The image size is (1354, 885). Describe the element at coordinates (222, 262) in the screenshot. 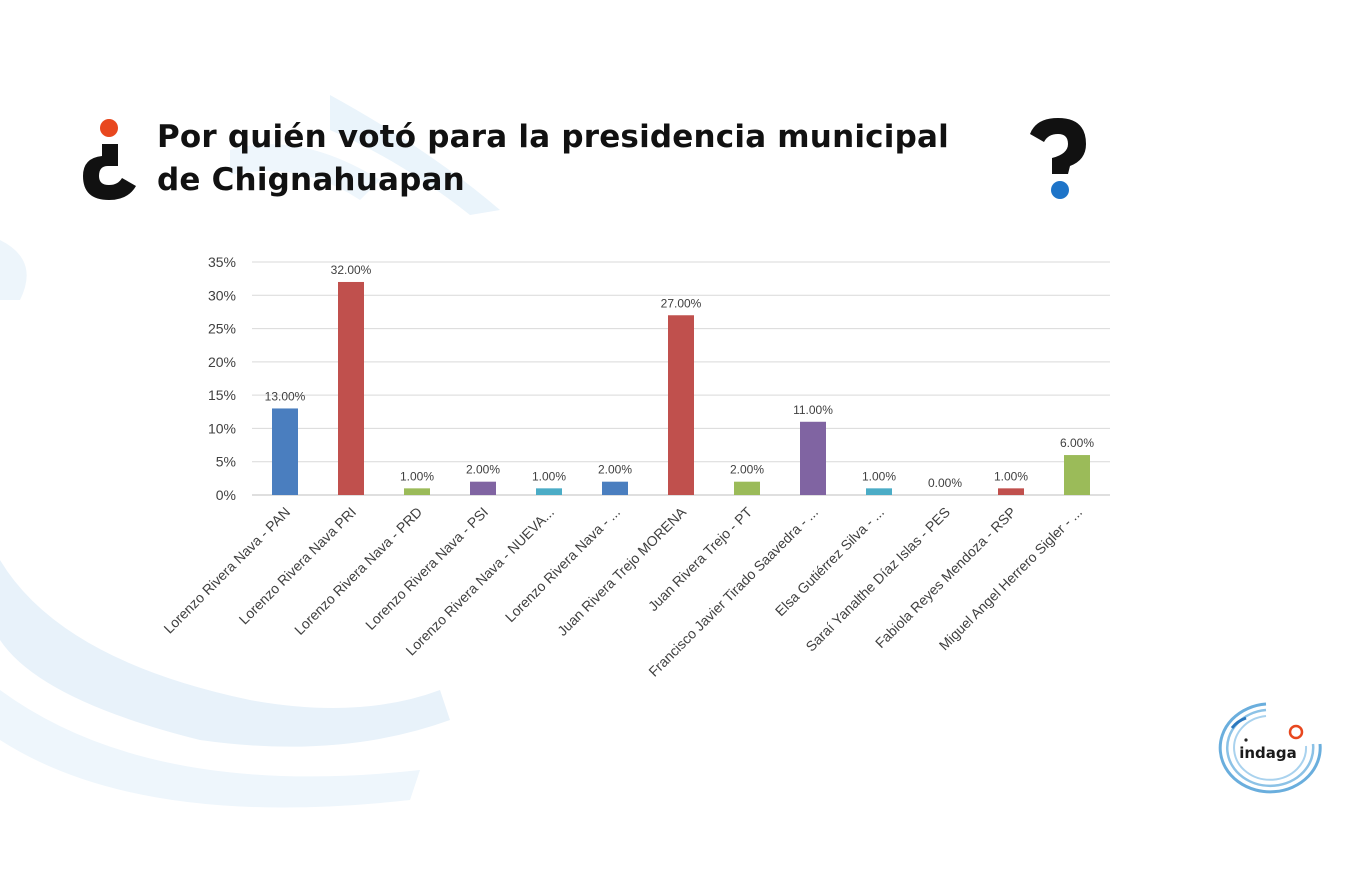

I see `y-tick-label: 35%` at that location.